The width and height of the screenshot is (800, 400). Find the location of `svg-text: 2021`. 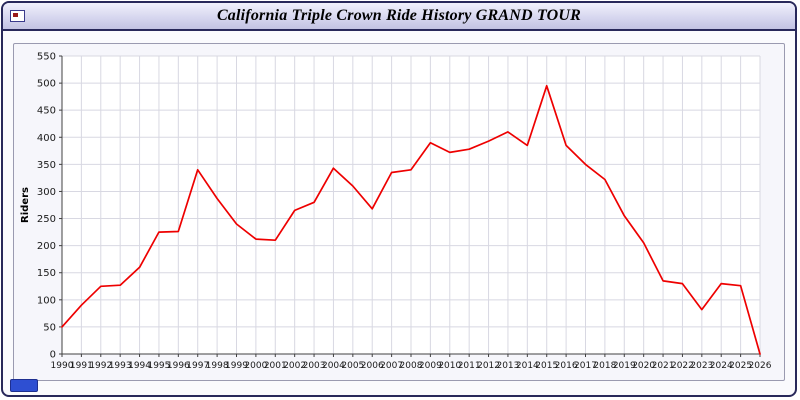

svg-text: 2021 is located at coordinates (663, 366).